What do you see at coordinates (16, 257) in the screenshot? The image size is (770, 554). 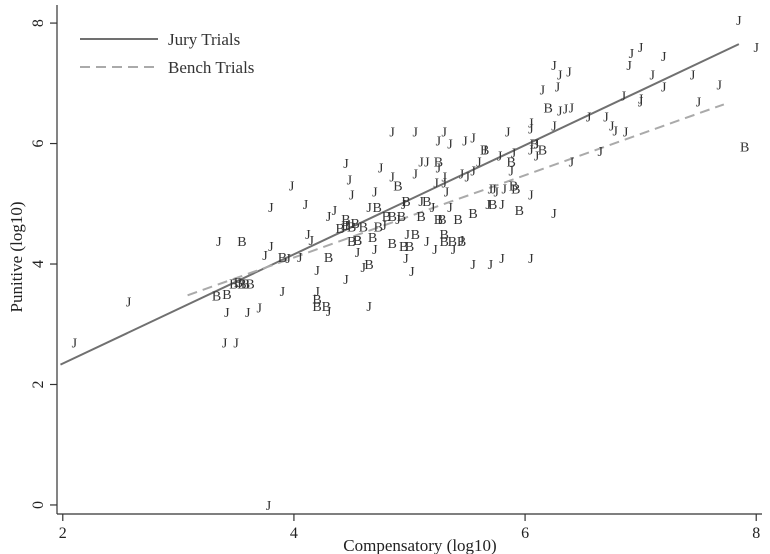 I see `y-axis-title: Punitive (log10)` at bounding box center [16, 257].